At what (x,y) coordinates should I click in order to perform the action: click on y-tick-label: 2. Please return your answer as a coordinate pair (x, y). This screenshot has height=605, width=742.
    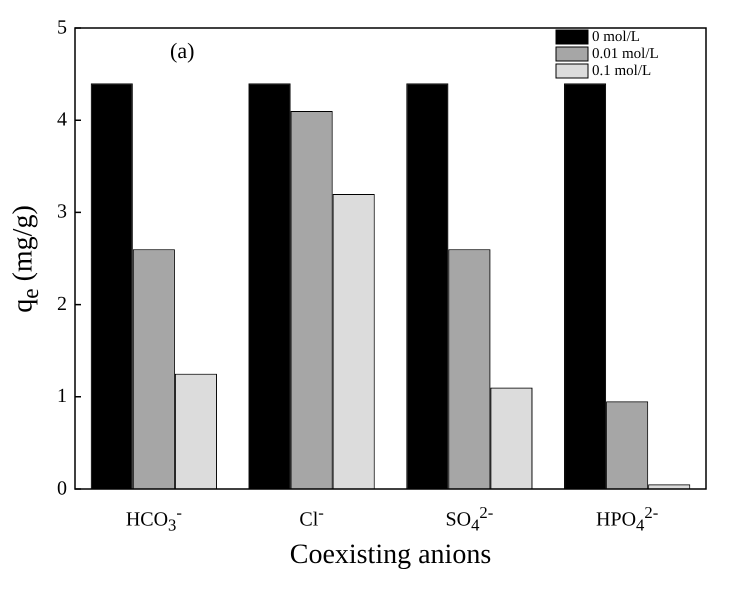
    Looking at the image, I should click on (62, 303).